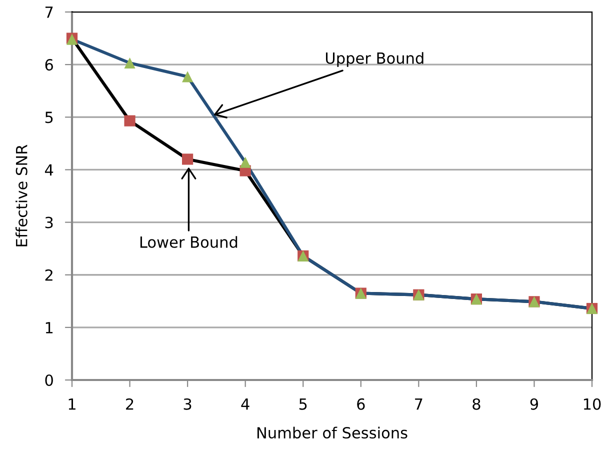 The image size is (604, 457). Describe the element at coordinates (188, 404) in the screenshot. I see `x-tick-label: 3` at that location.